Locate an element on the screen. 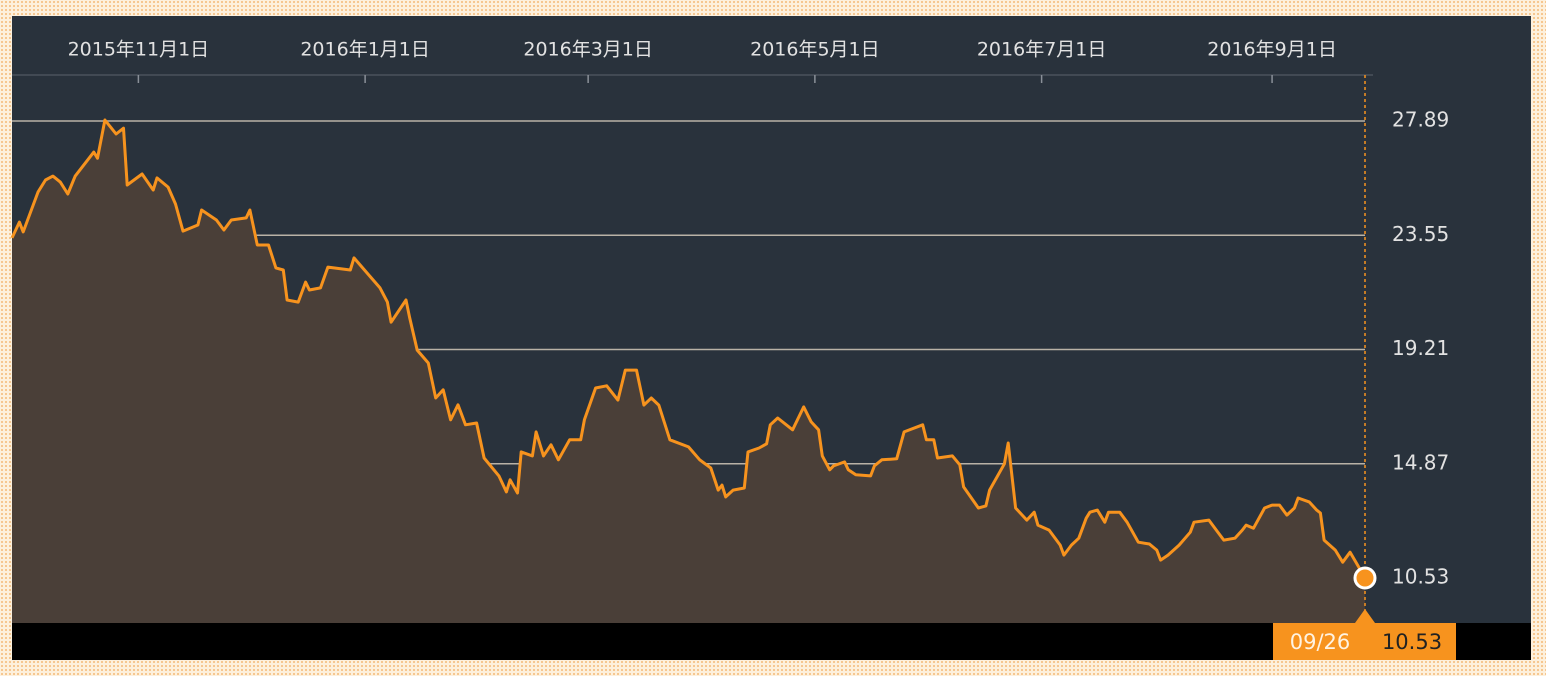 This screenshot has width=1546, height=676. x-tick-label: 2016年7月1日 is located at coordinates (1042, 50).